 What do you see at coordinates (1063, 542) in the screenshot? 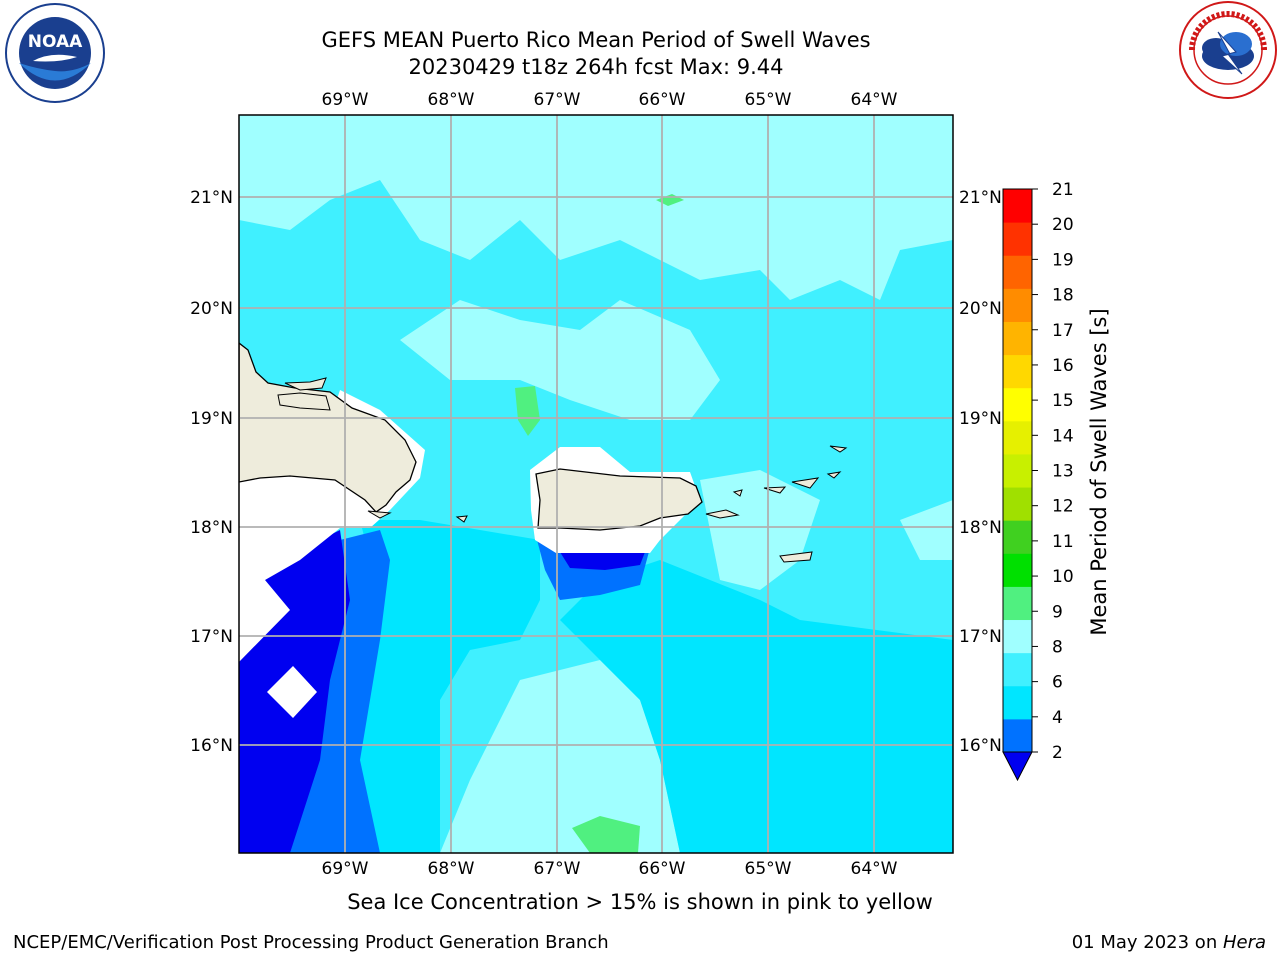
I see `colorbar-tick-label: 11` at bounding box center [1063, 542].